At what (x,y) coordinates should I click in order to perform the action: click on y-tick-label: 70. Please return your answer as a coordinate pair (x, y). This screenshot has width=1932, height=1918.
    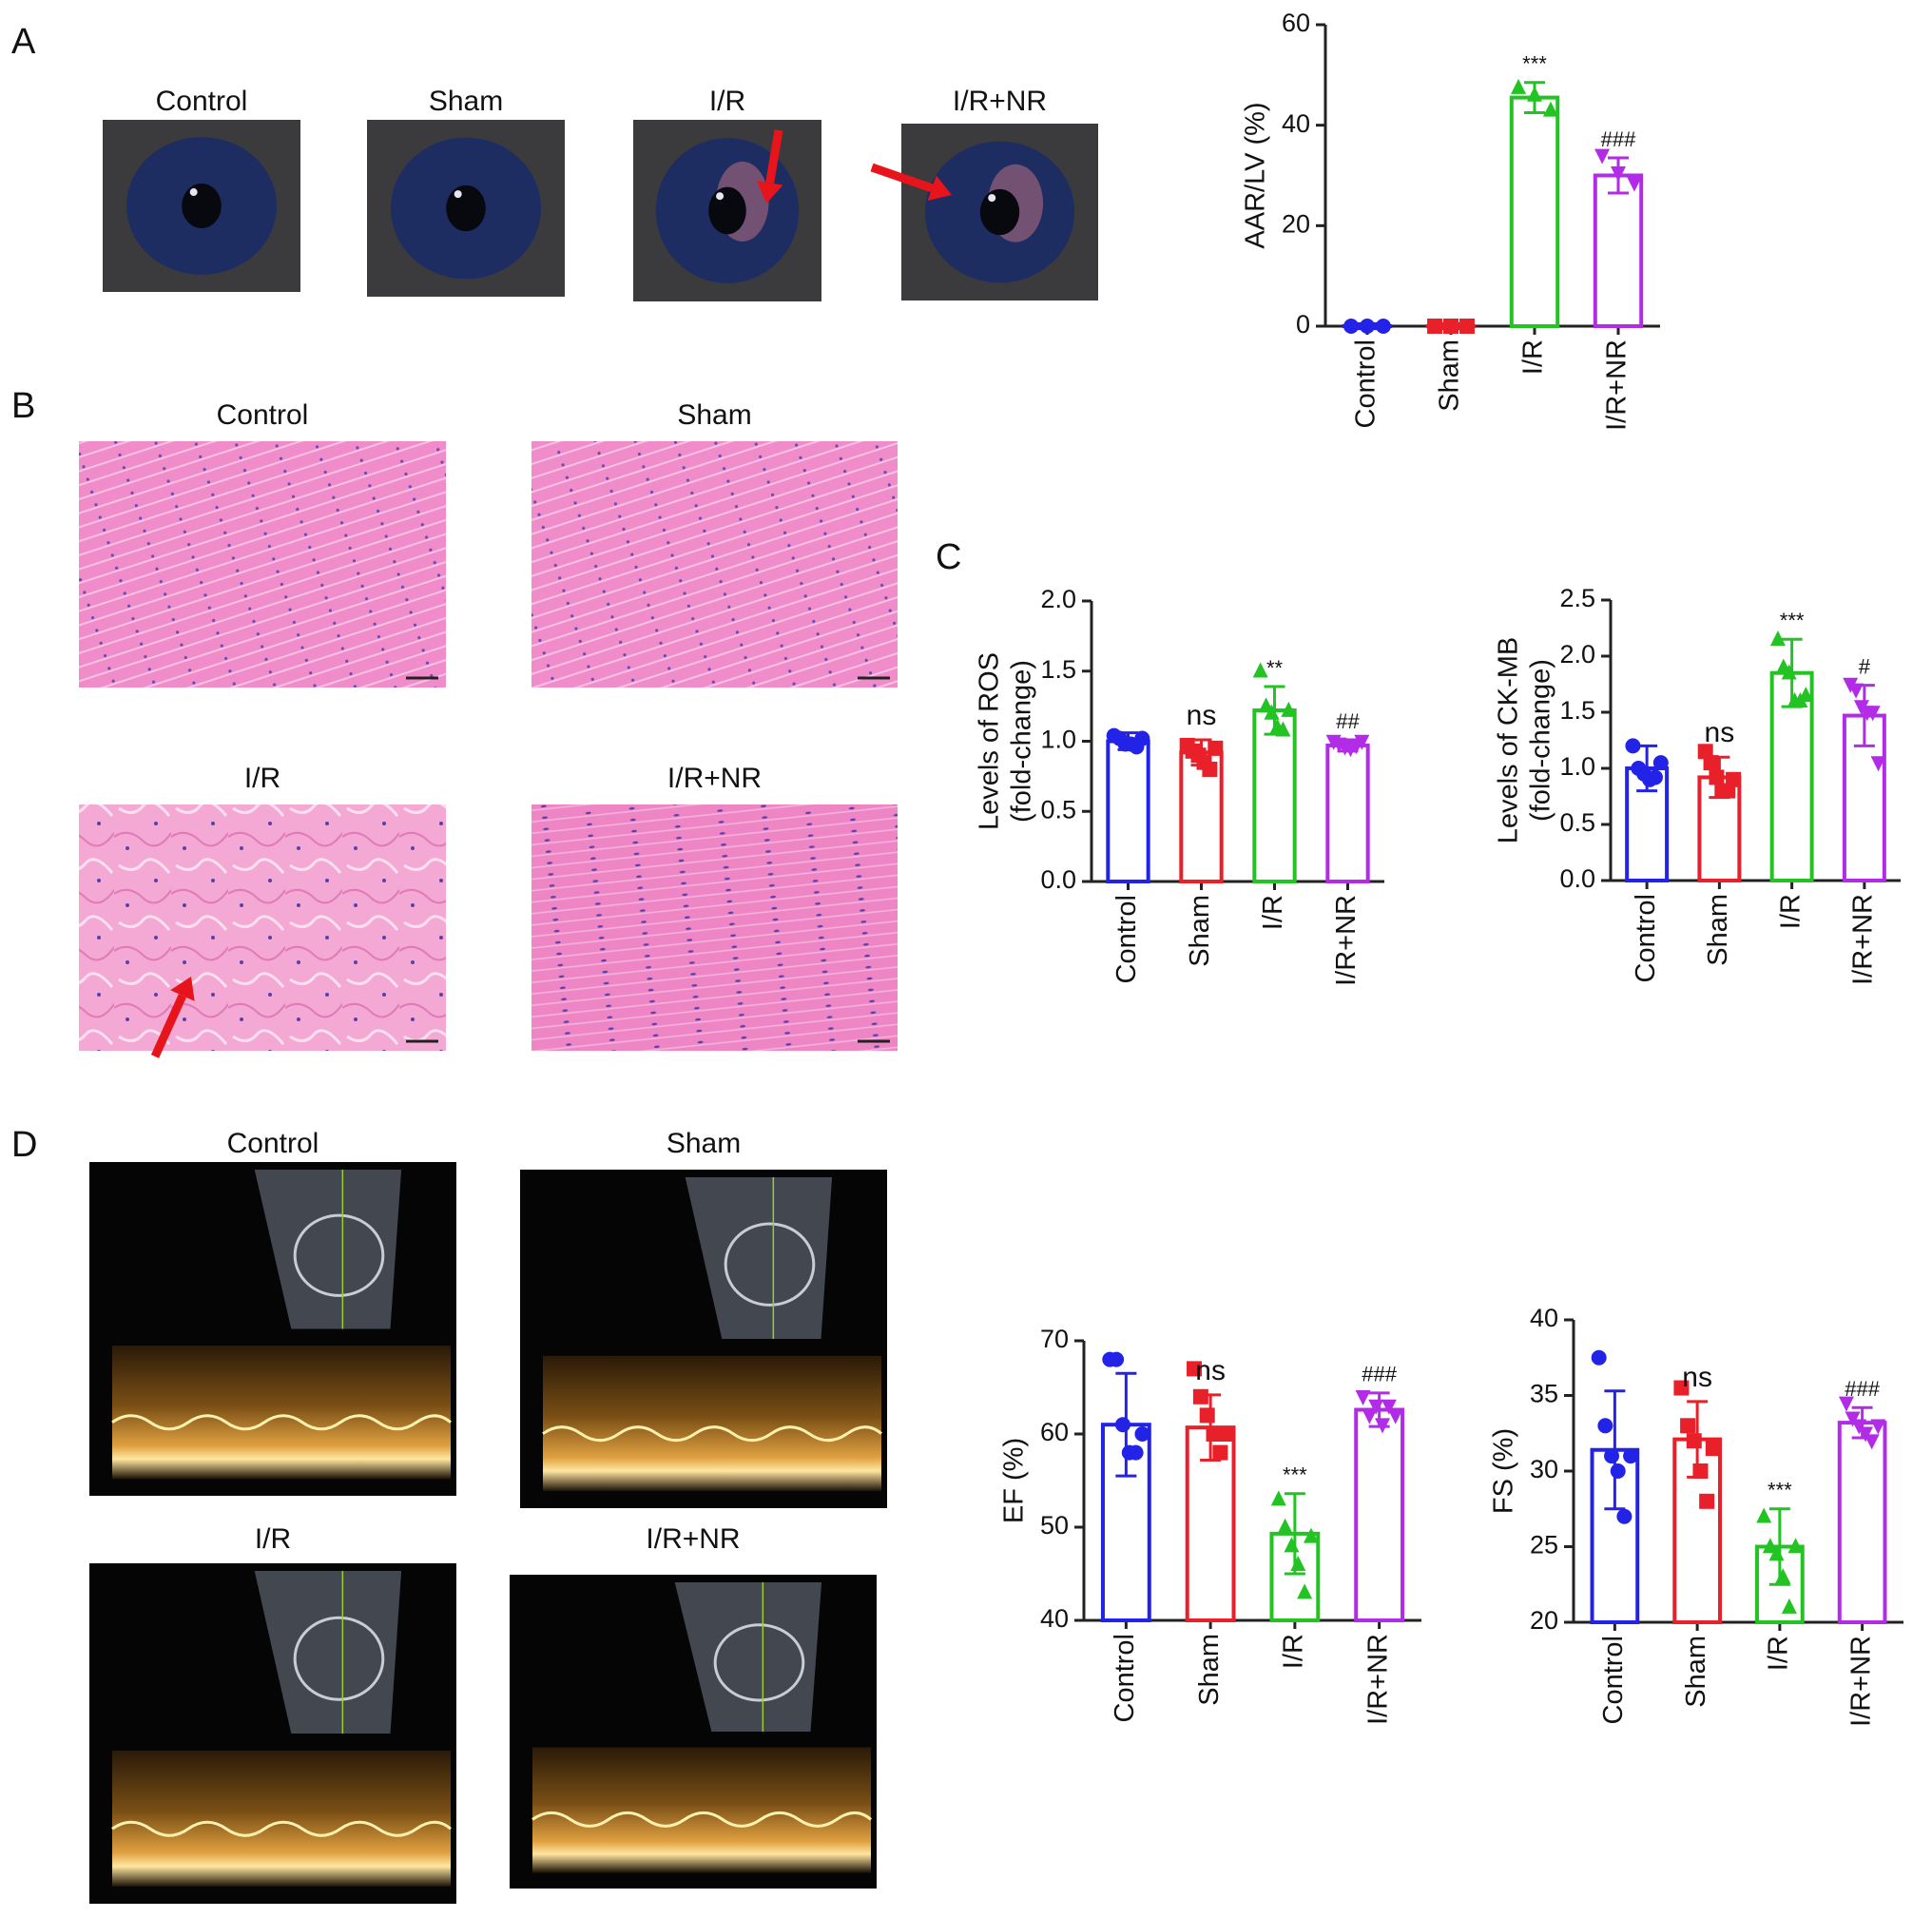
    Looking at the image, I should click on (1054, 1339).